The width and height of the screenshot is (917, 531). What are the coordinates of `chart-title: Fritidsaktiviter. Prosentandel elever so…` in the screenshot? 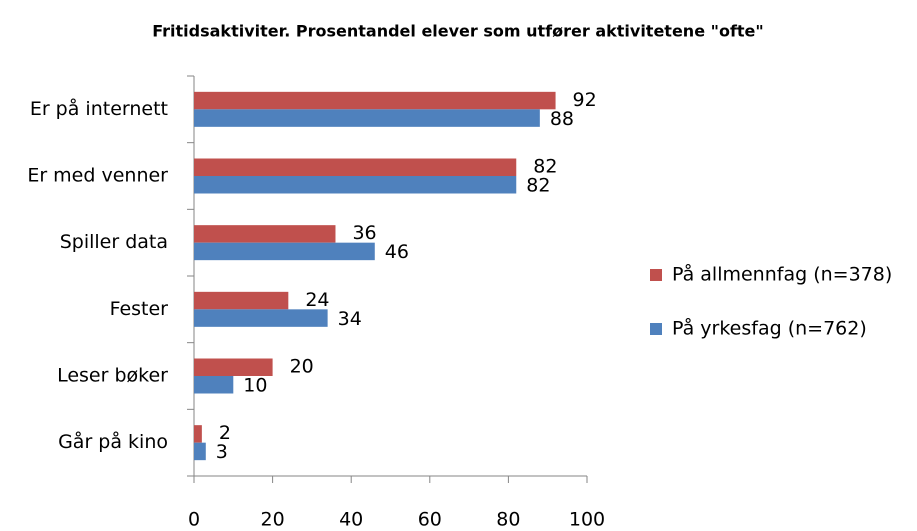 It's located at (458, 31).